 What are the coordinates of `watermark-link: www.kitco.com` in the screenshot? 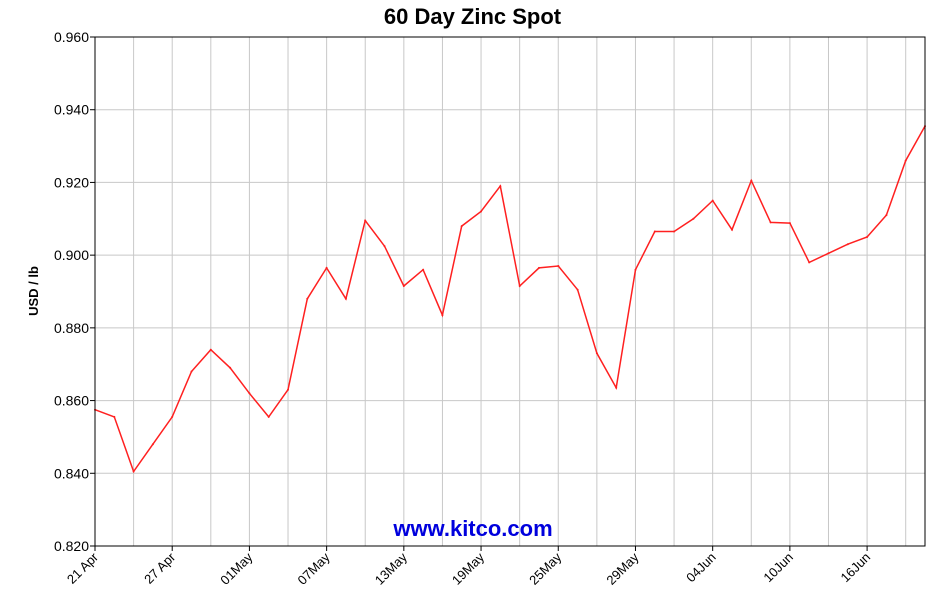 It's located at (472, 528).